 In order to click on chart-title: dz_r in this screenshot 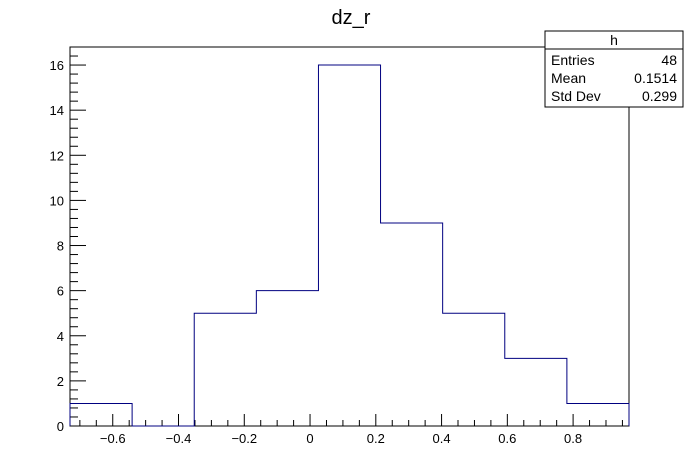, I will do `click(351, 18)`.